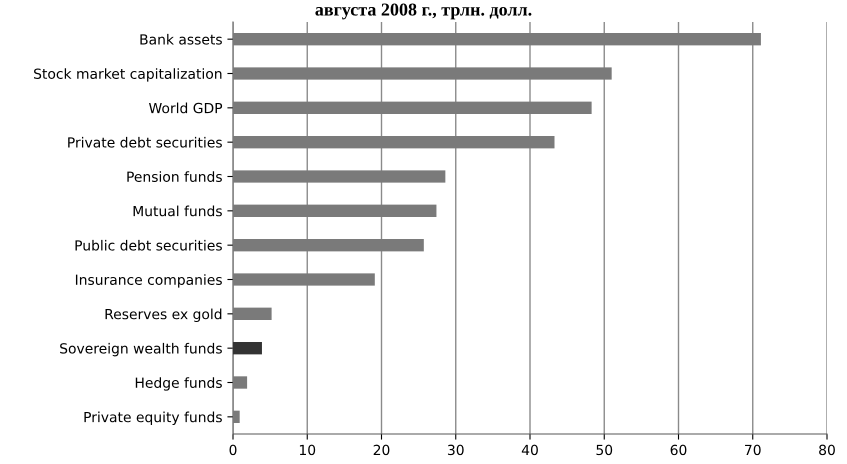  I want to click on x-tick-label: 30, so click(456, 450).